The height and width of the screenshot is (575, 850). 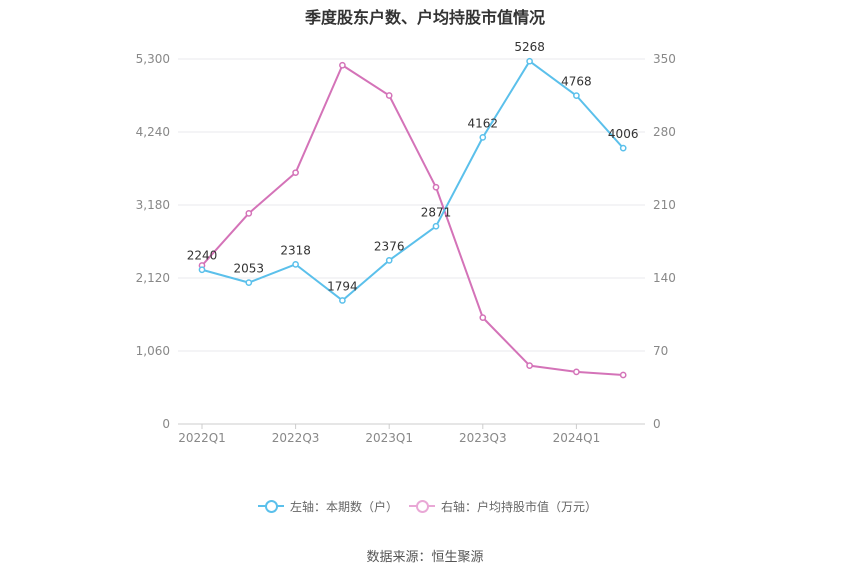 I want to click on data-label: 2376, so click(x=389, y=246).